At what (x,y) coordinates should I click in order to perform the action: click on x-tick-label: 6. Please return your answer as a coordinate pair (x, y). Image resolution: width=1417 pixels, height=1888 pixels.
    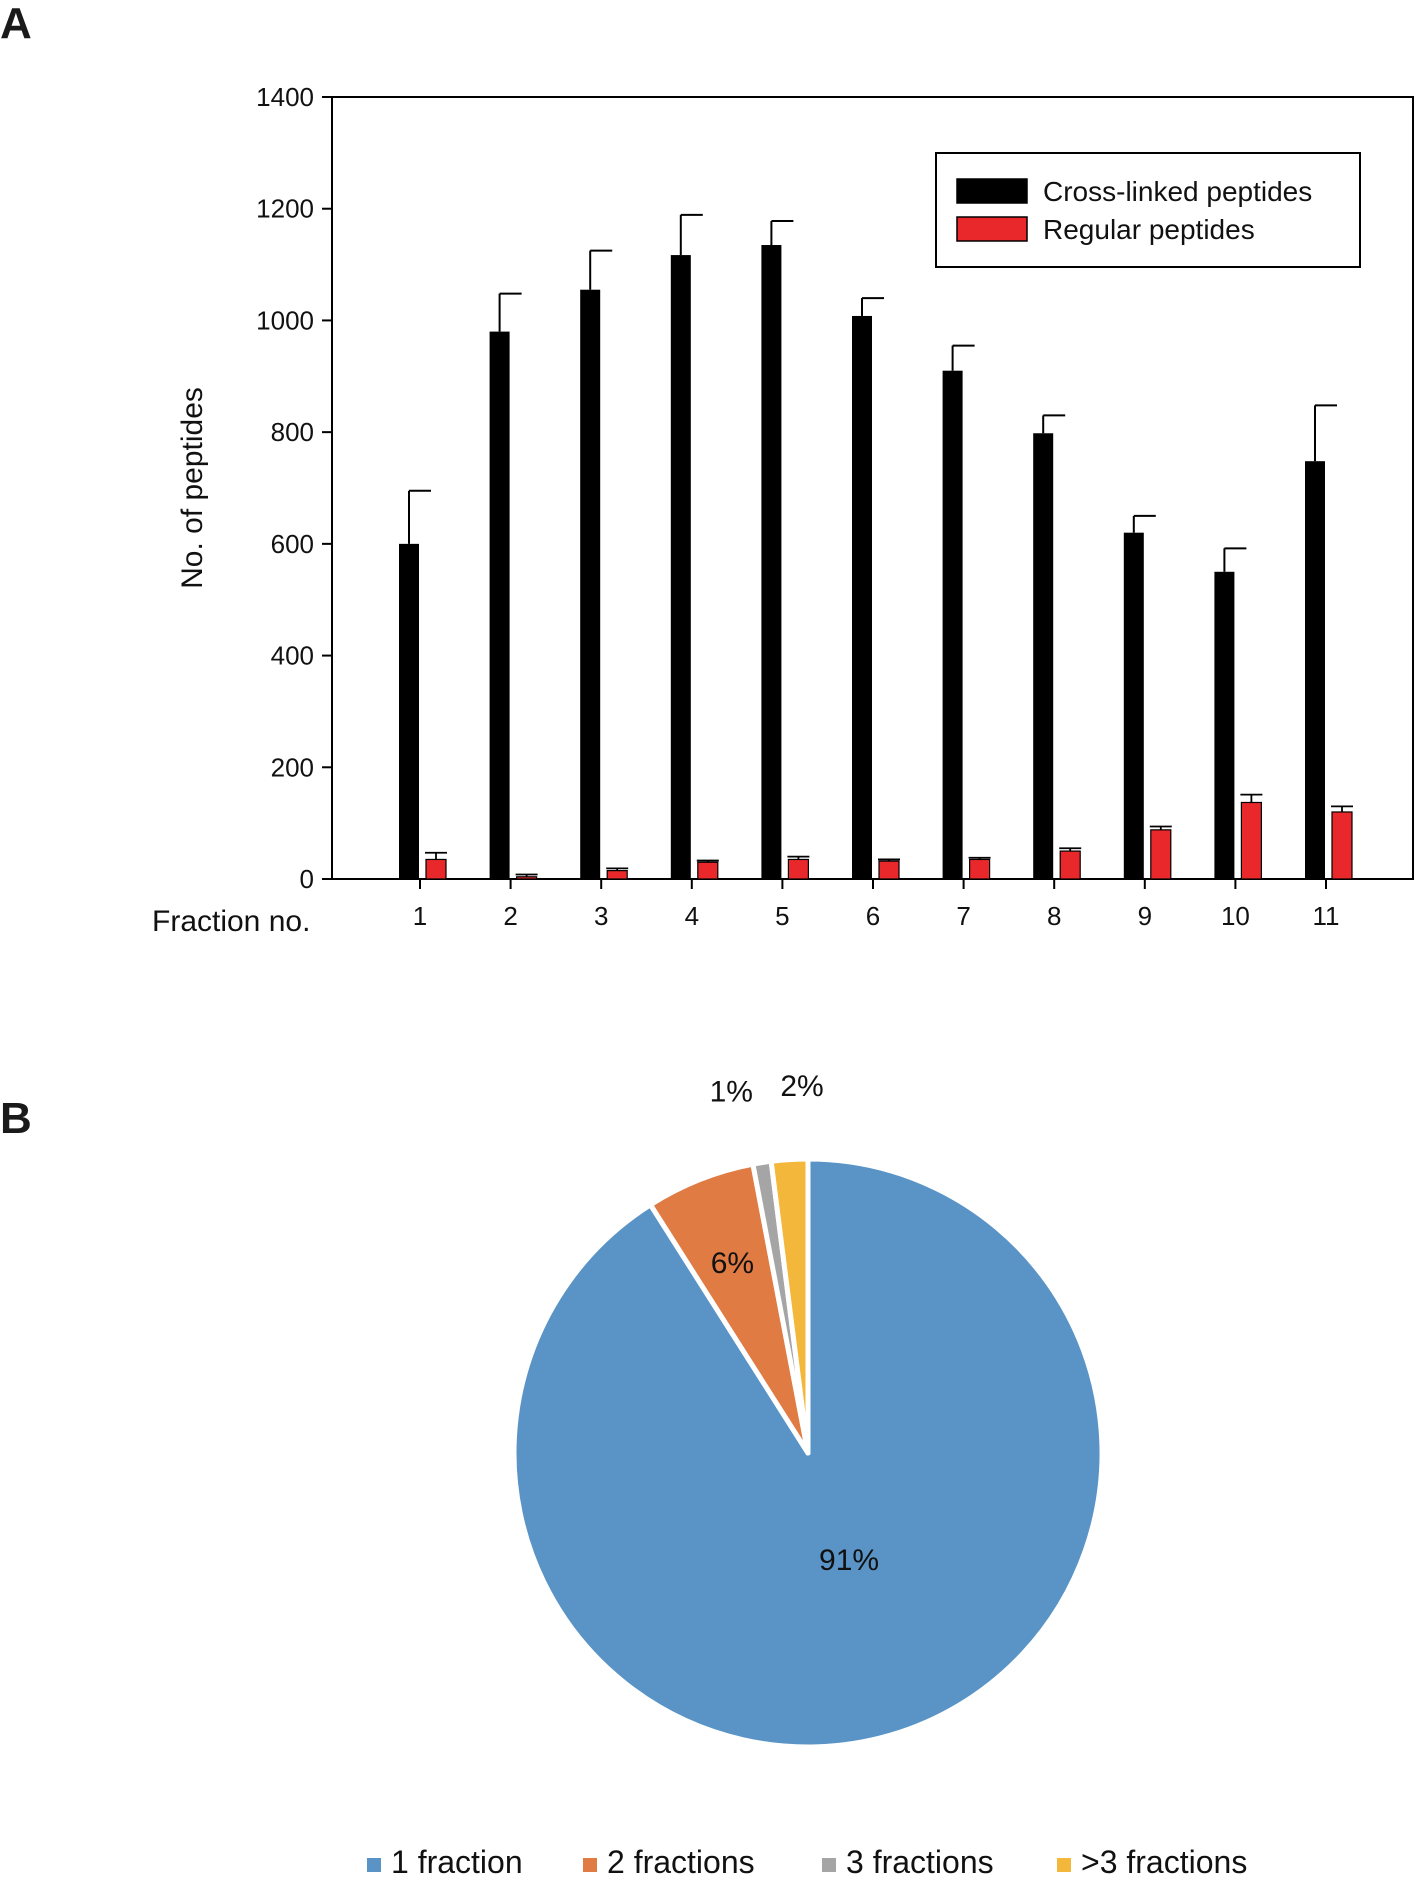
    Looking at the image, I should click on (873, 916).